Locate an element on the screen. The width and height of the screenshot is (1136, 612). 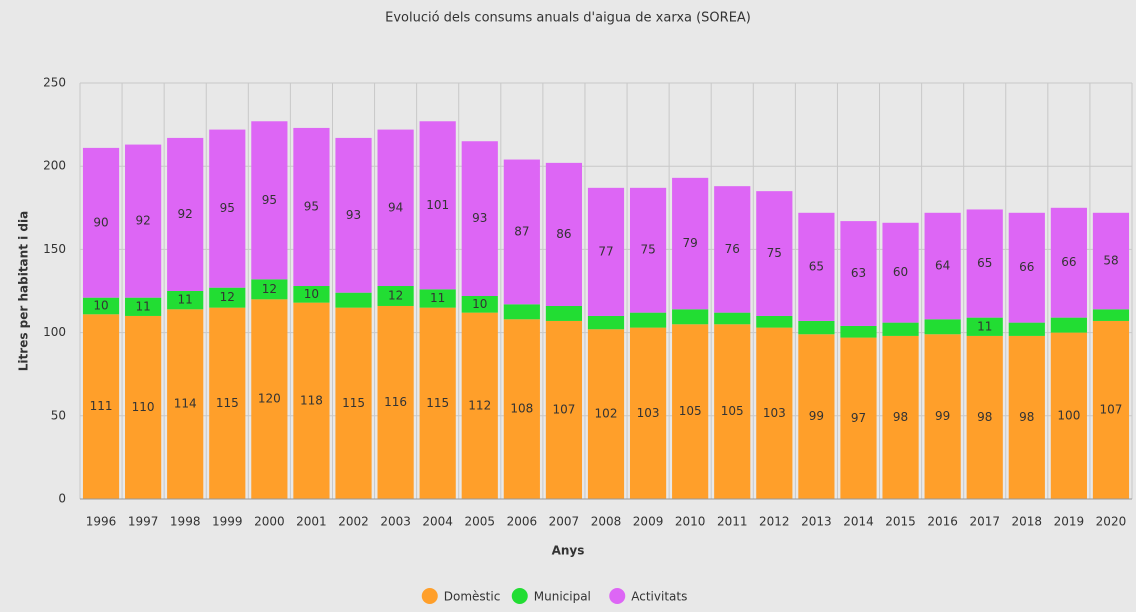
x-tick-label: 2019 is located at coordinates (1069, 522).